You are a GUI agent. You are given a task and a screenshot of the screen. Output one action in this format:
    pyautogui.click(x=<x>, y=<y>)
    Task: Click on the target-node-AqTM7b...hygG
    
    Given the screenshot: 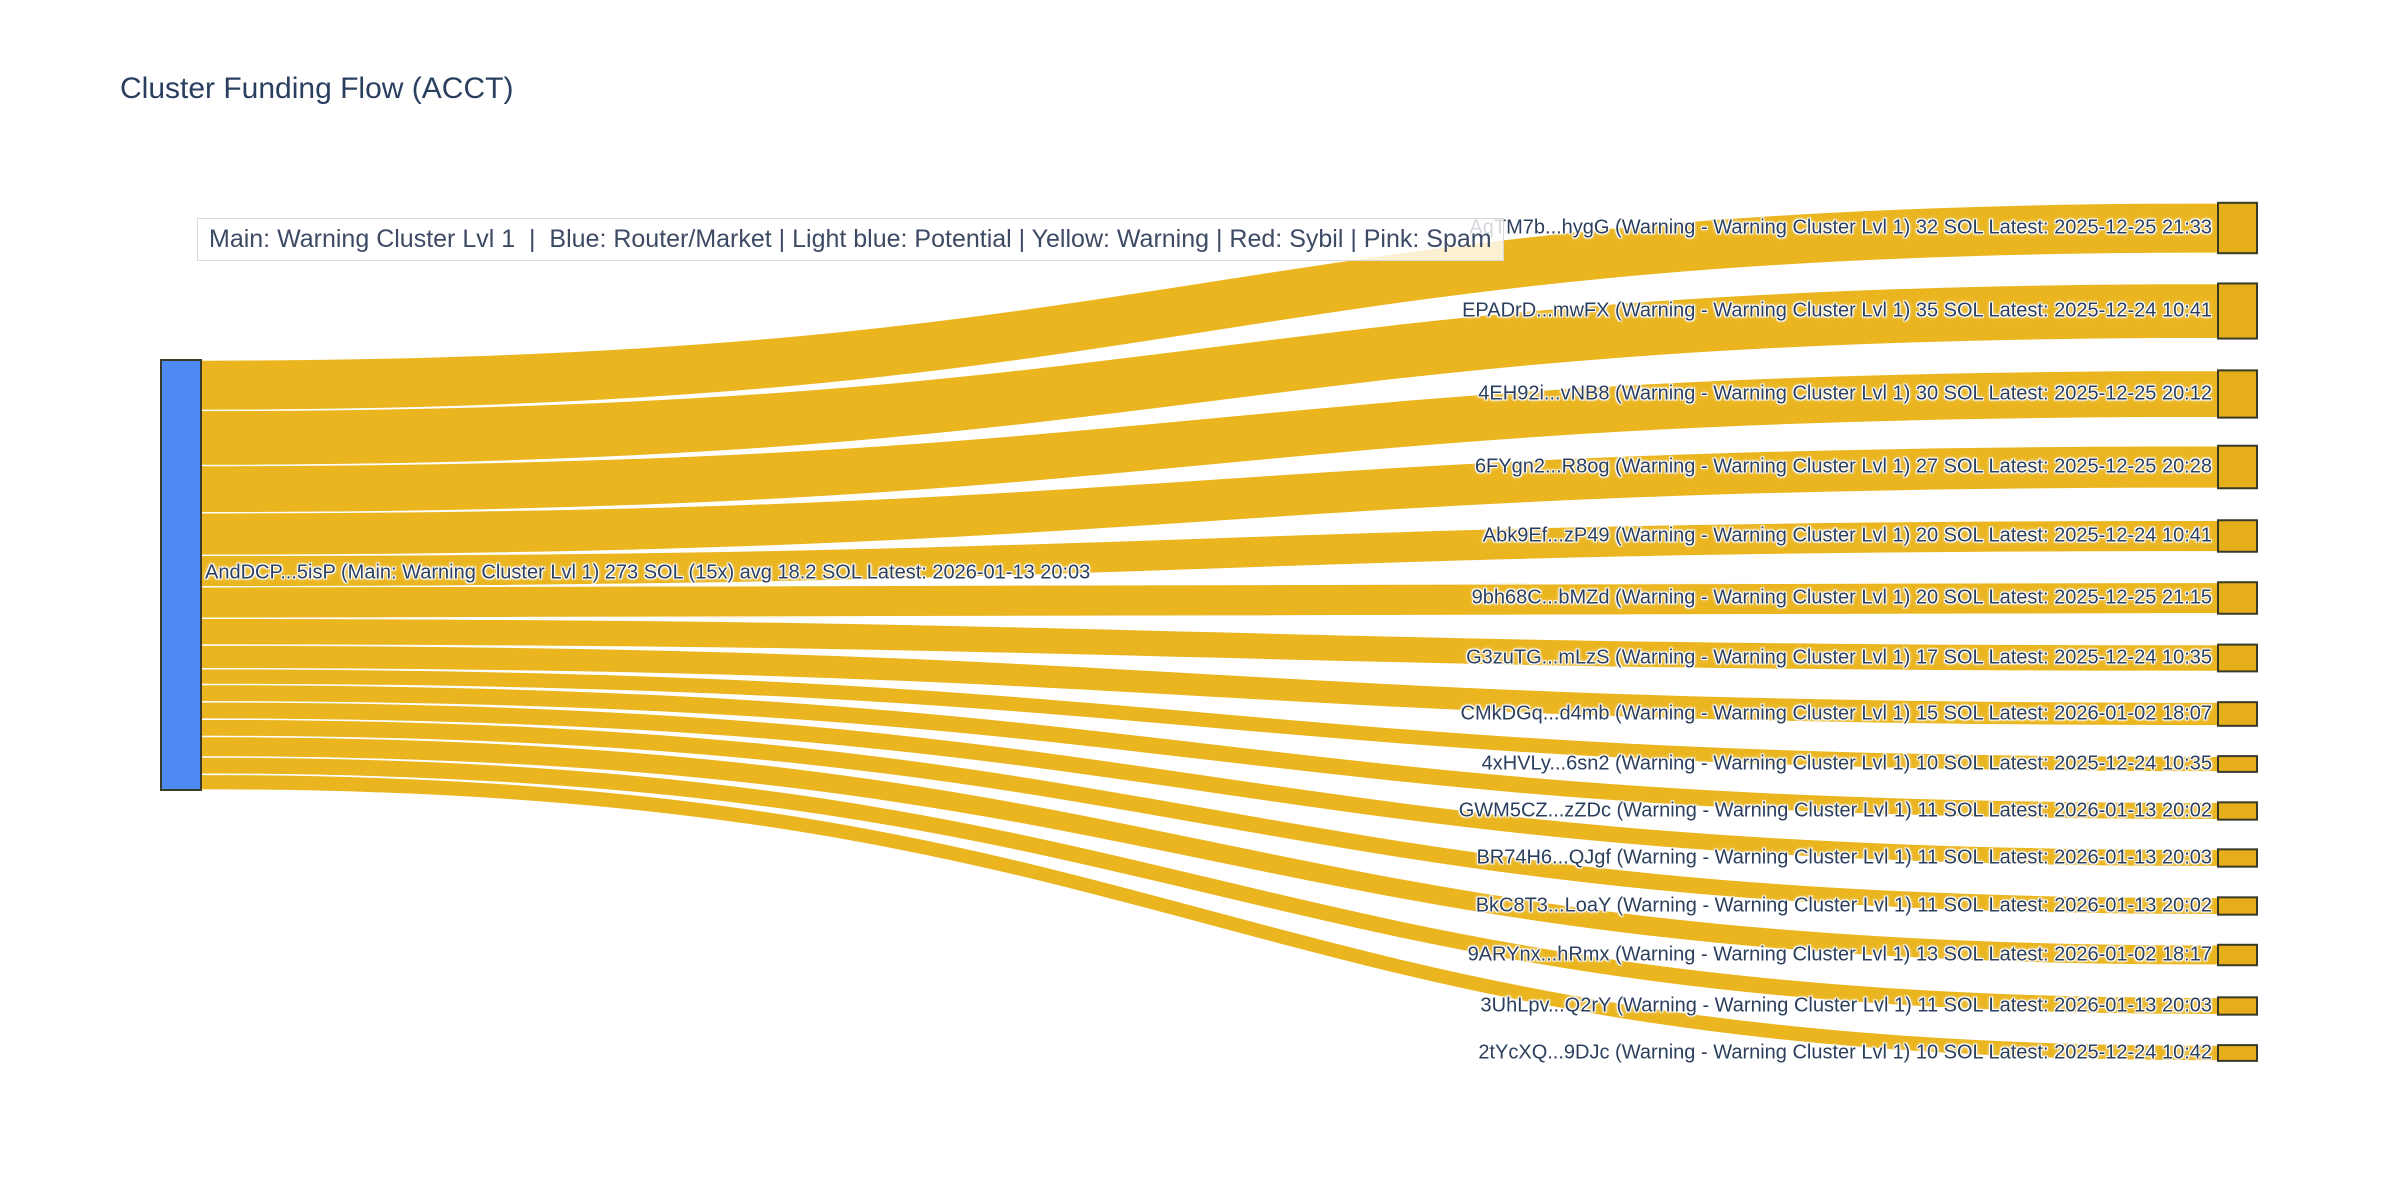 What is the action you would take?
    pyautogui.click(x=2237, y=228)
    